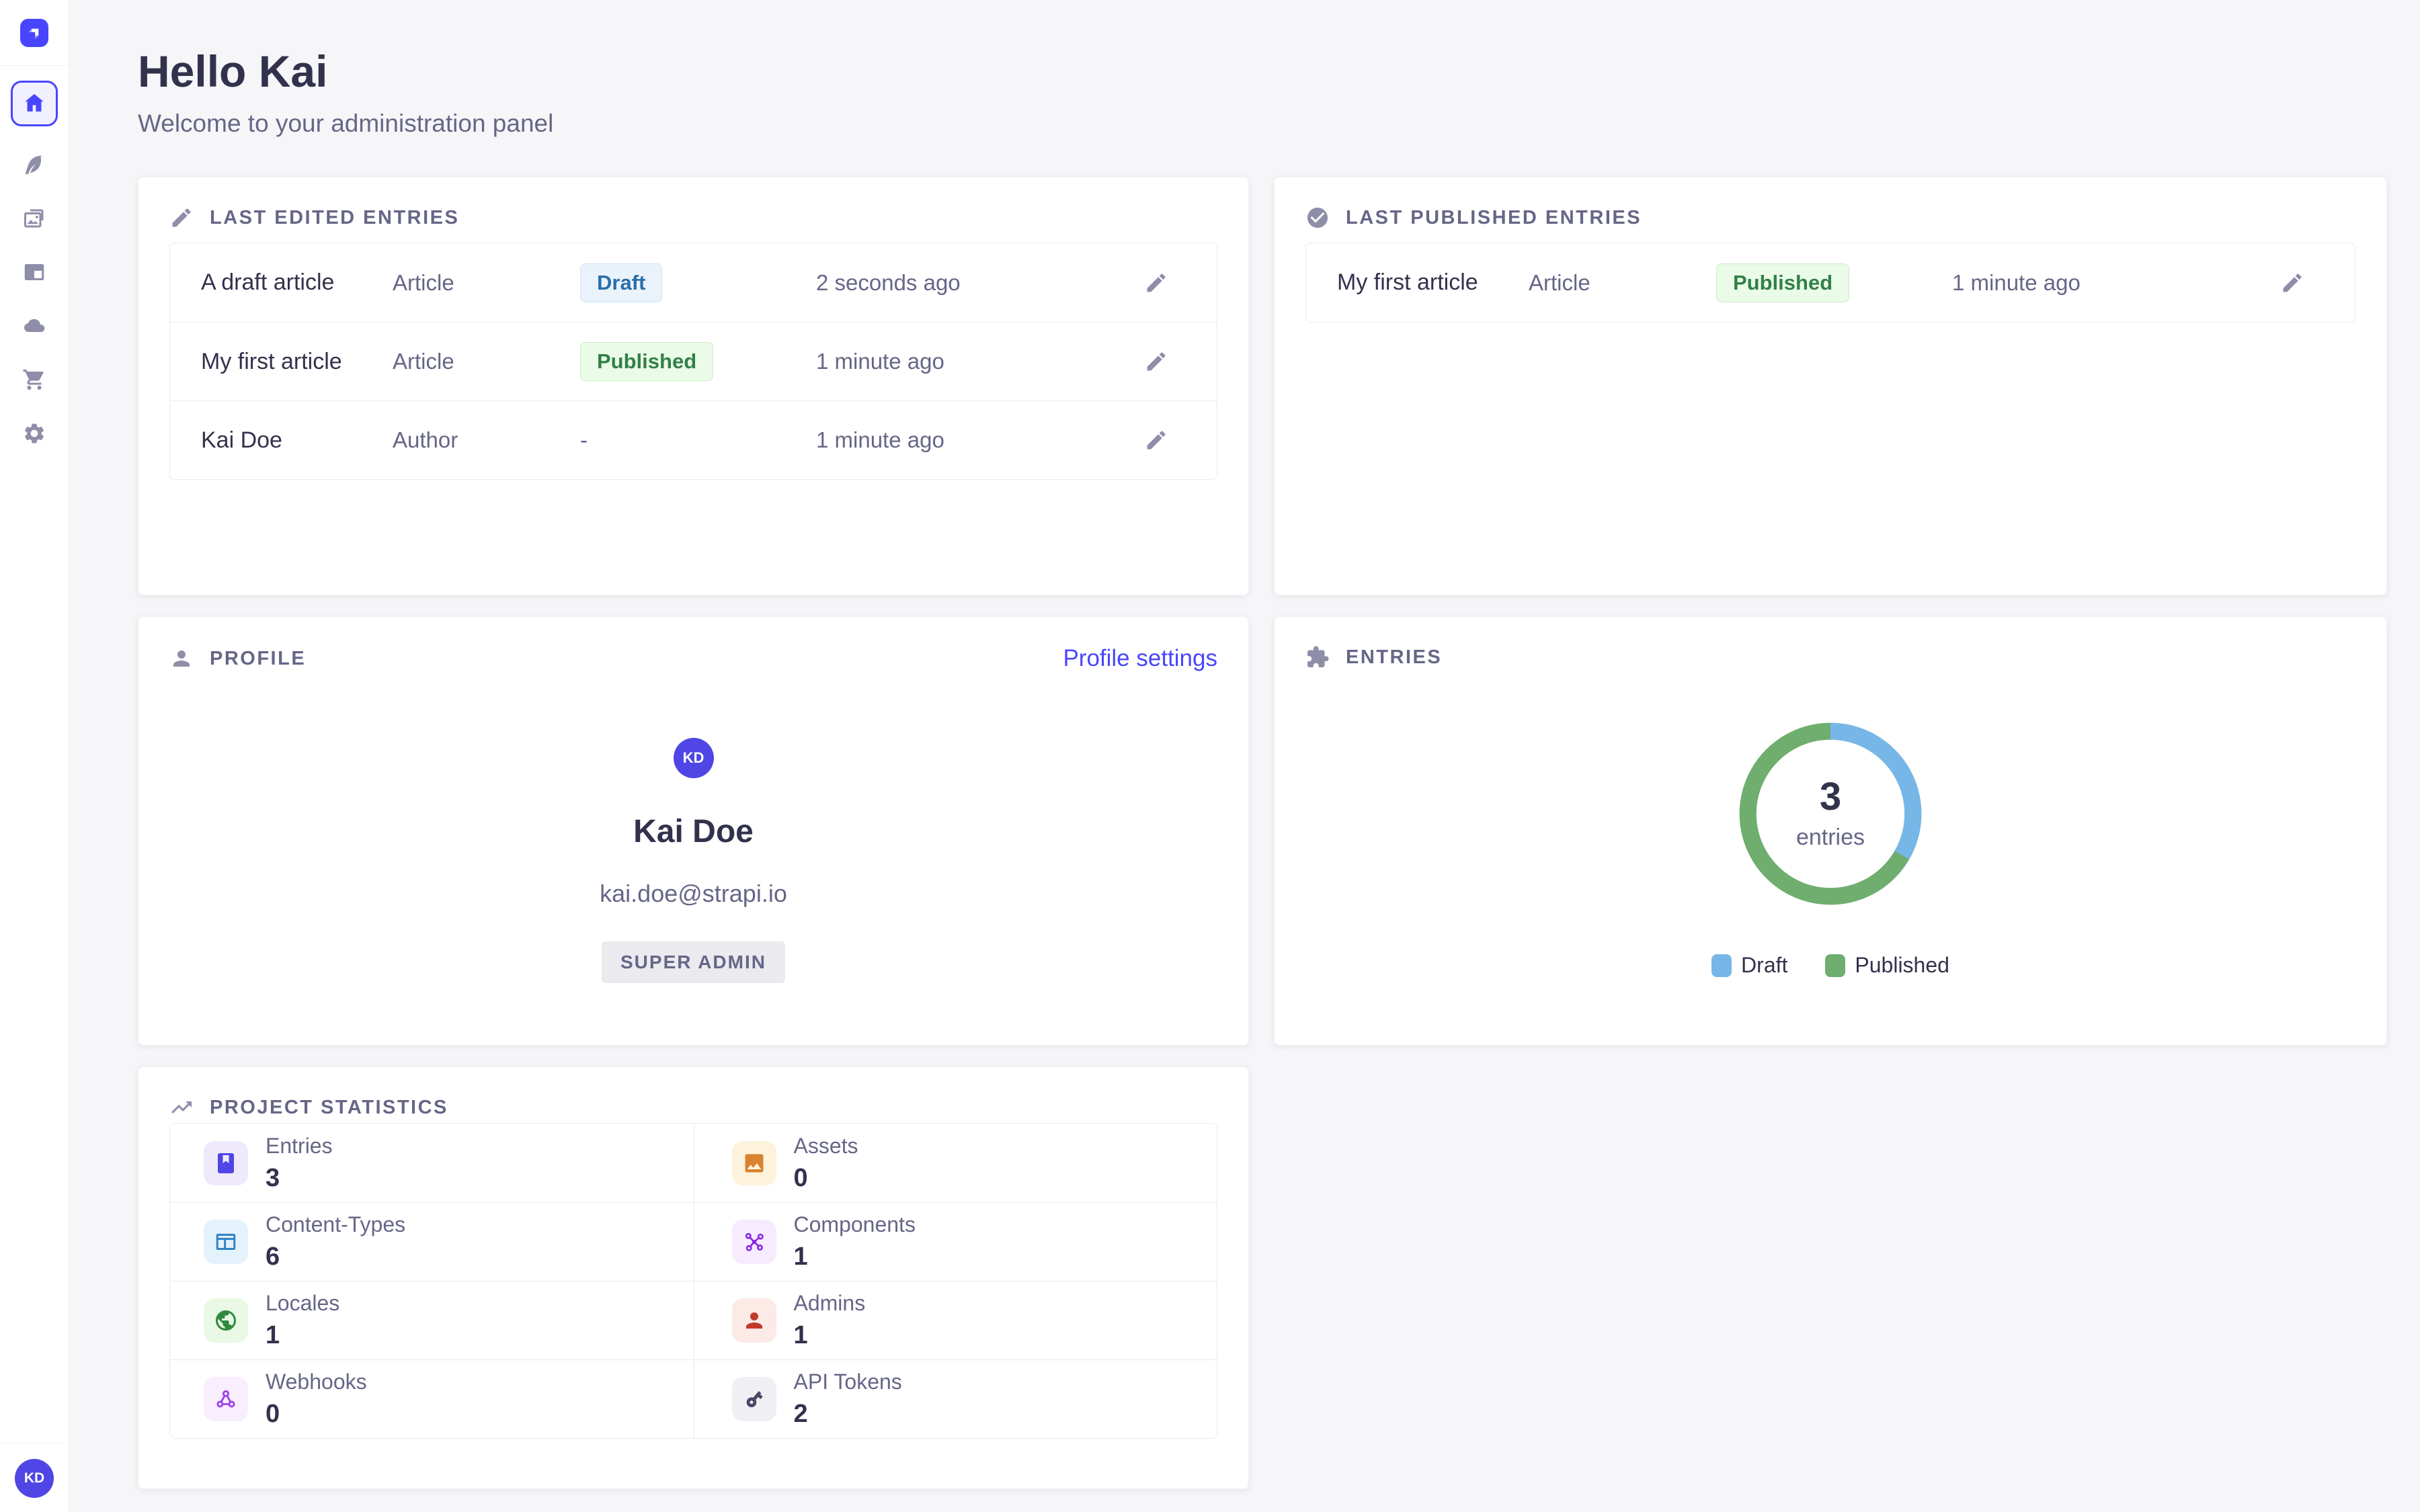  I want to click on stat-admins: Admins 1, so click(955, 1320).